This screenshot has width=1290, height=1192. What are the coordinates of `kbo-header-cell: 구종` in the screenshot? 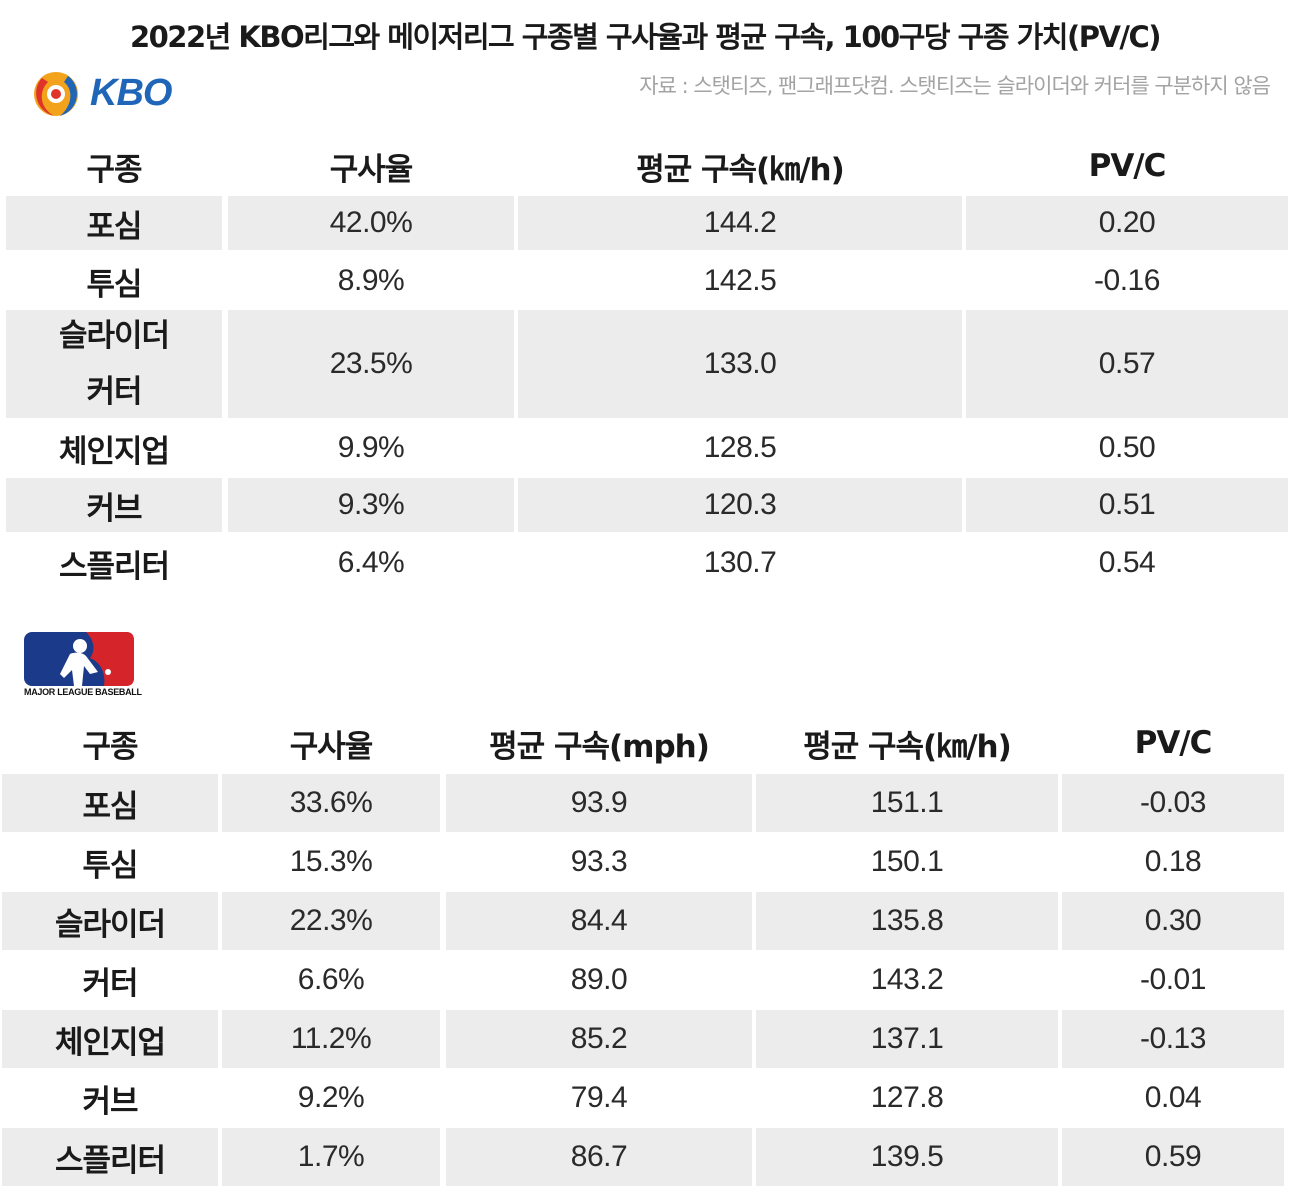 It's located at (114, 169).